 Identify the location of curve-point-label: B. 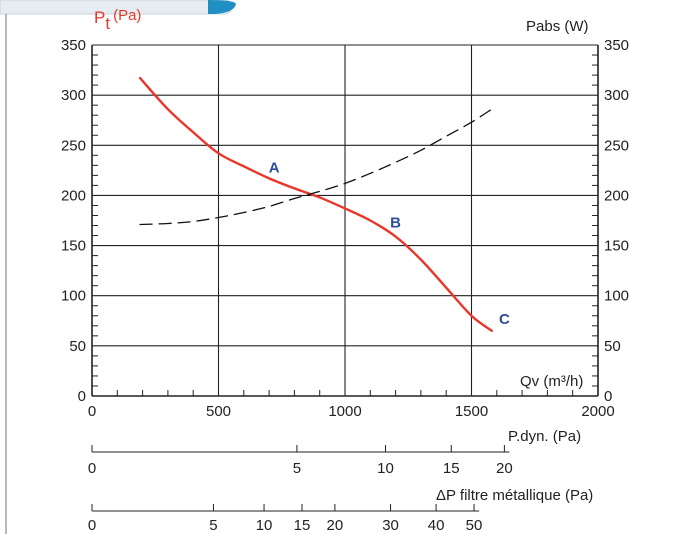
(395, 223).